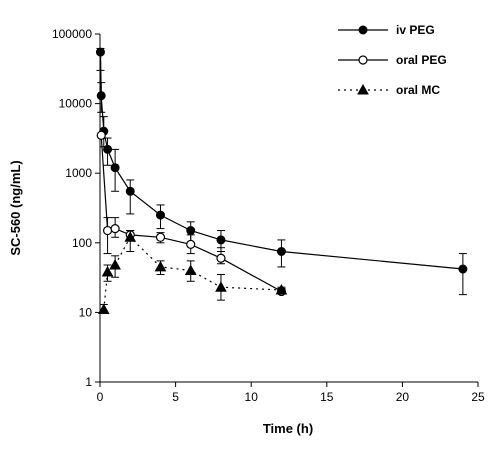  Describe the element at coordinates (418, 90) in the screenshot. I see `legend-label-oral-mc: oral MC` at that location.